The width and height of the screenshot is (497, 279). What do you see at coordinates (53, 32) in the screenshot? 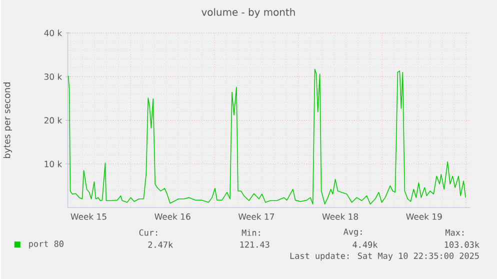
I see `y-tick-label: 40 k` at bounding box center [53, 32].